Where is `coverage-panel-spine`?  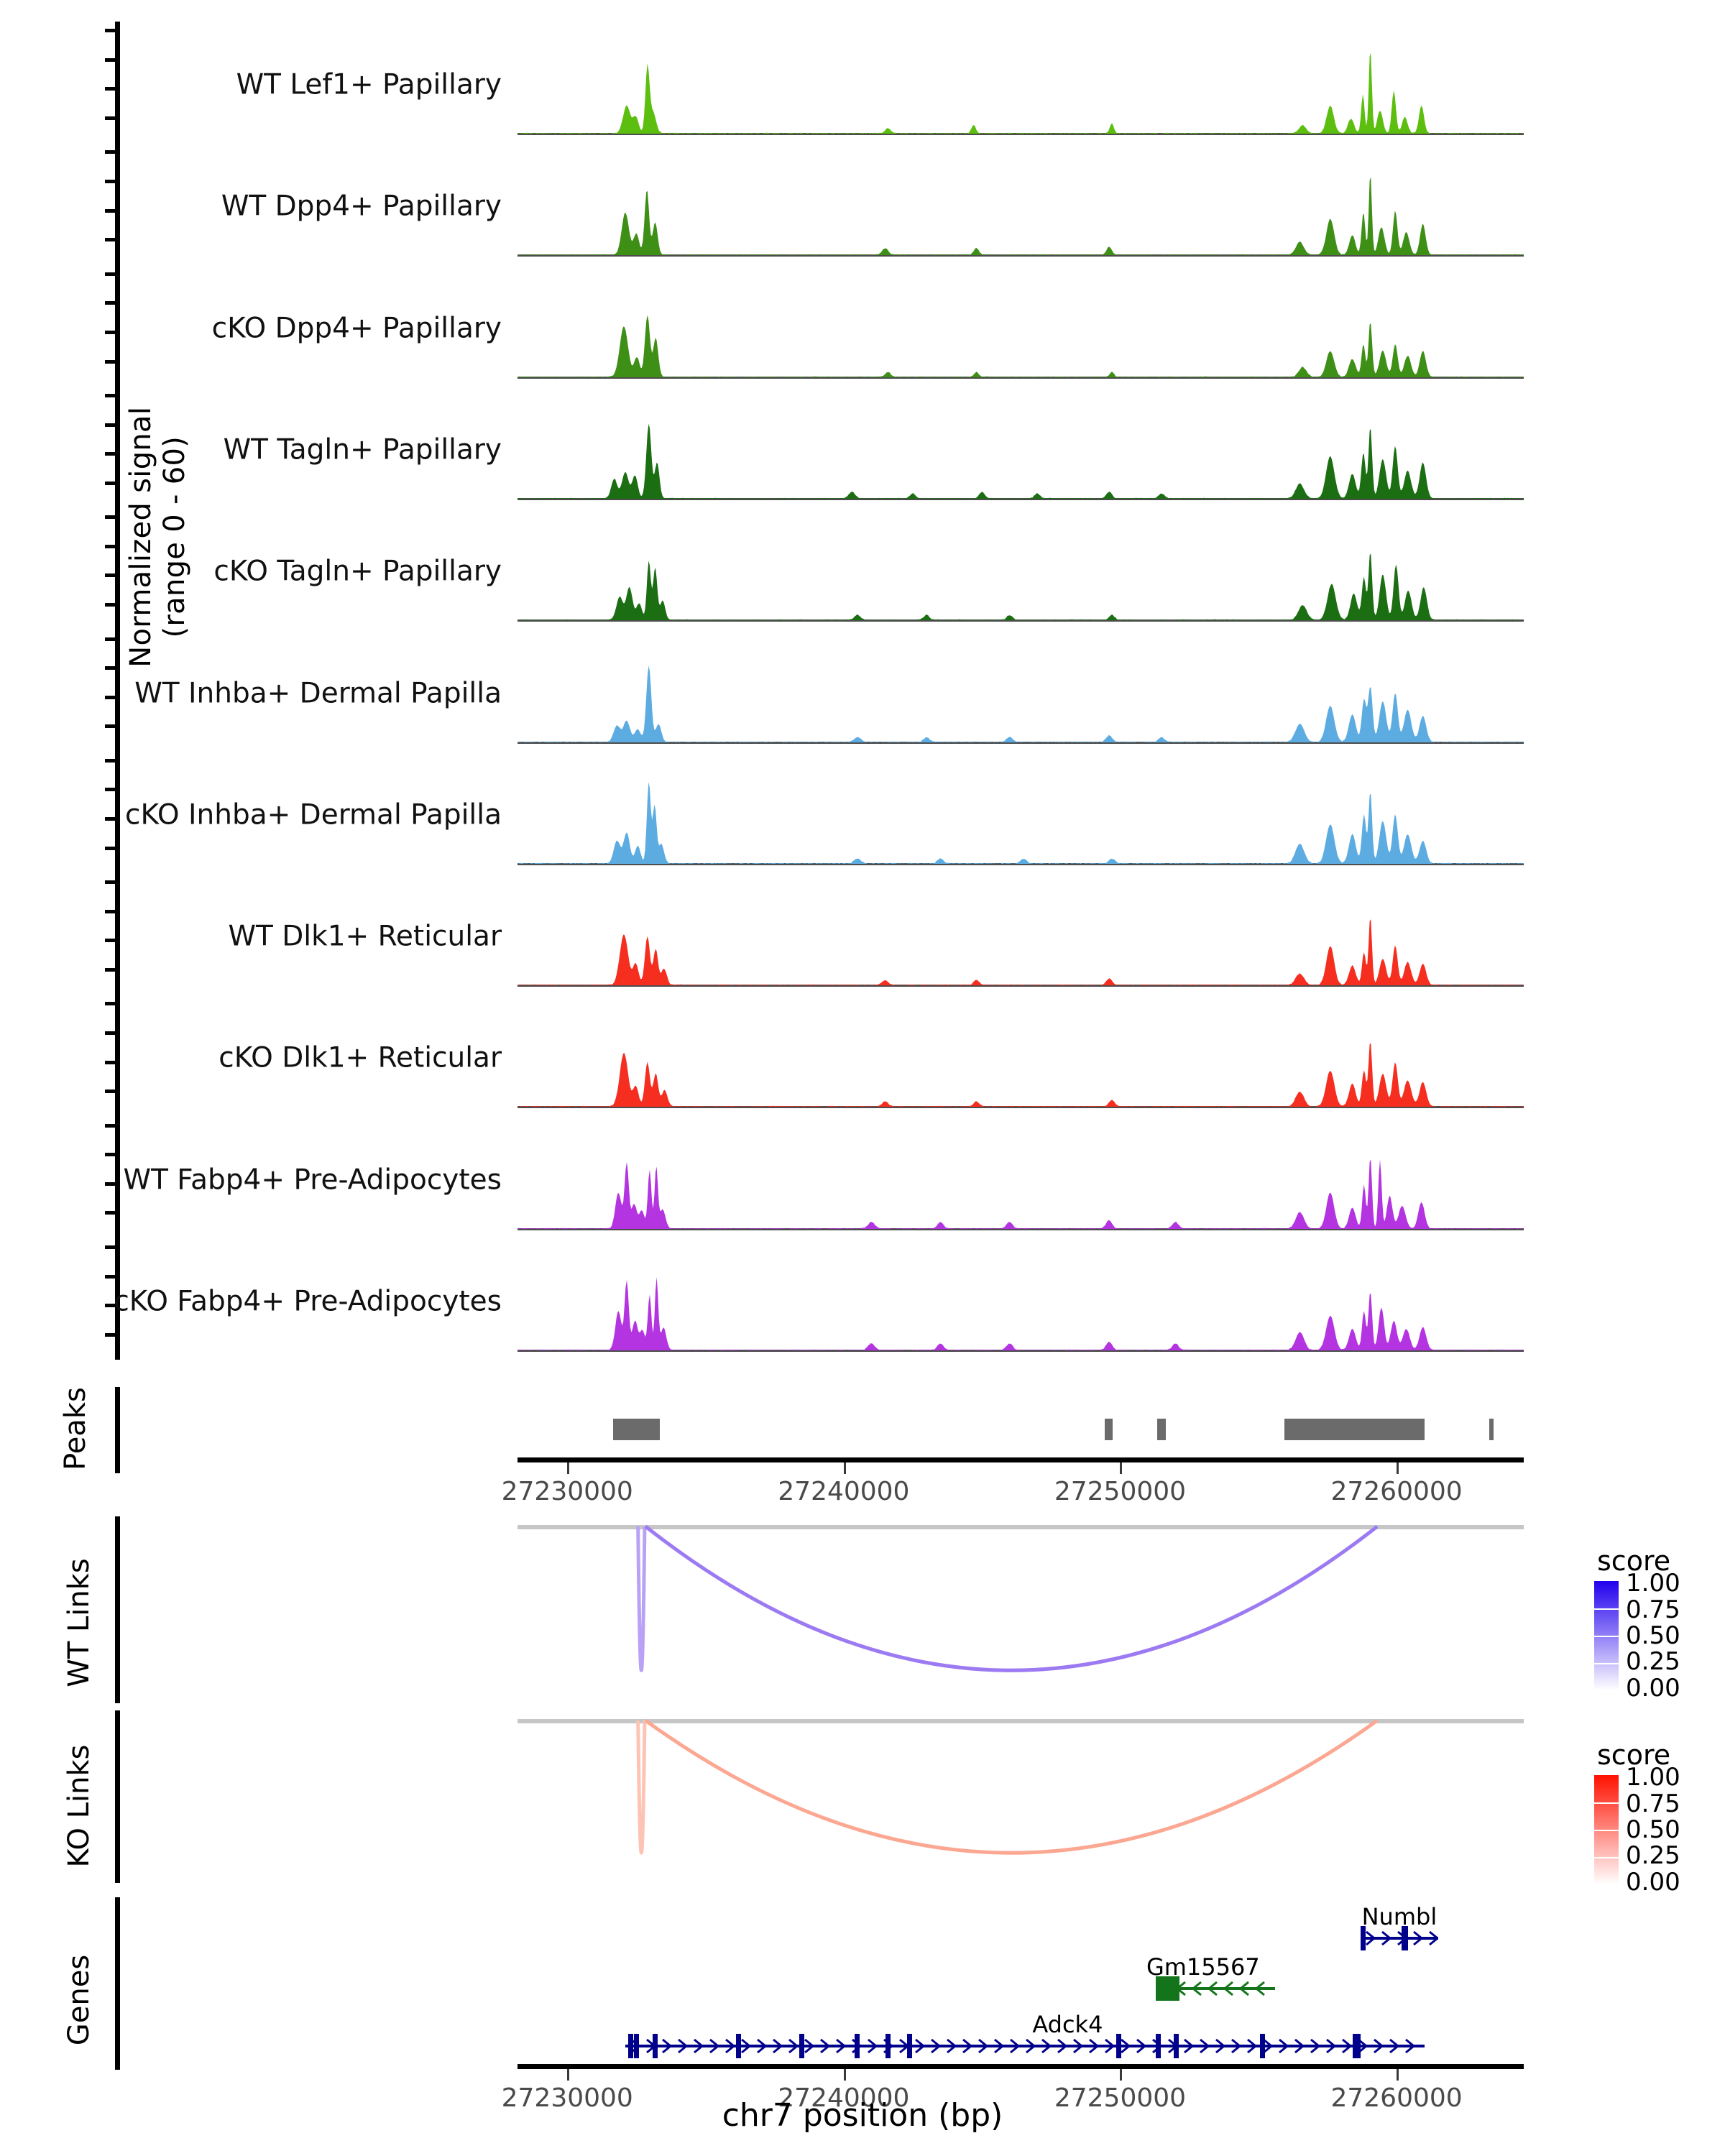 coverage-panel-spine is located at coordinates (117, 691).